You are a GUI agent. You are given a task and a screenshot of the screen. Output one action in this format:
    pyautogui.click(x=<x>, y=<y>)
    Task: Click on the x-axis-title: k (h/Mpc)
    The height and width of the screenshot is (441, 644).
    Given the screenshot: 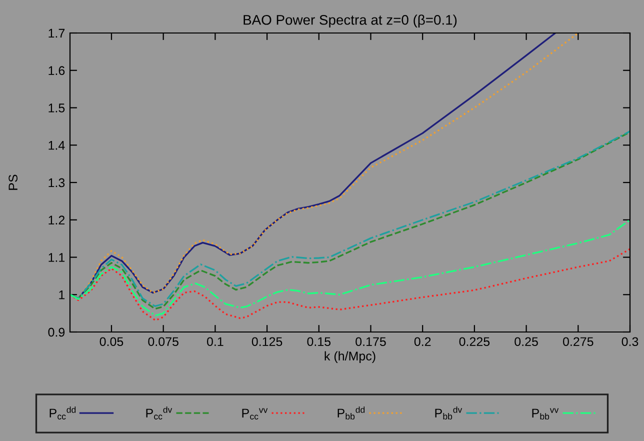 What is the action you would take?
    pyautogui.click(x=350, y=357)
    